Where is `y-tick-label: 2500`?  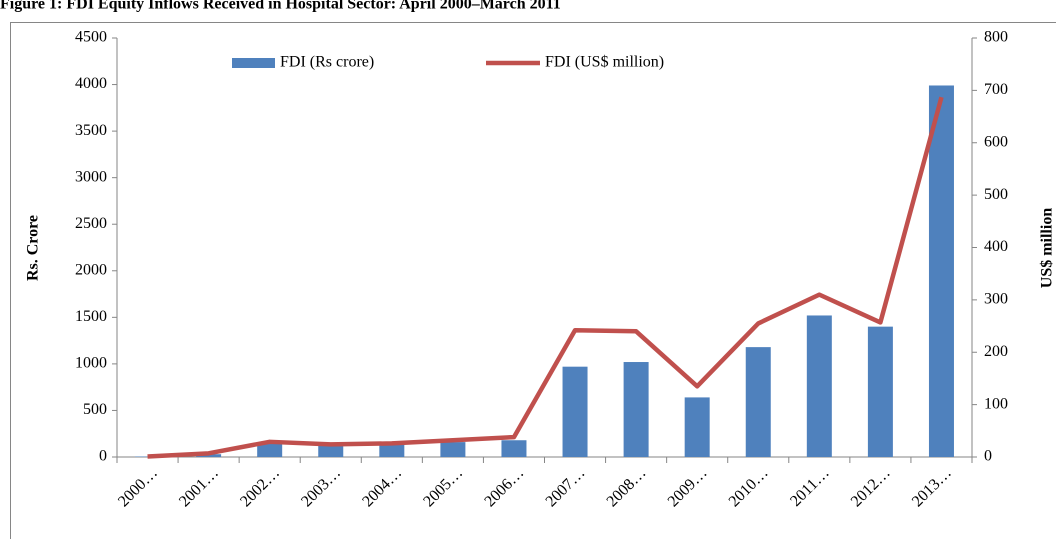
y-tick-label: 2500 is located at coordinates (91, 223).